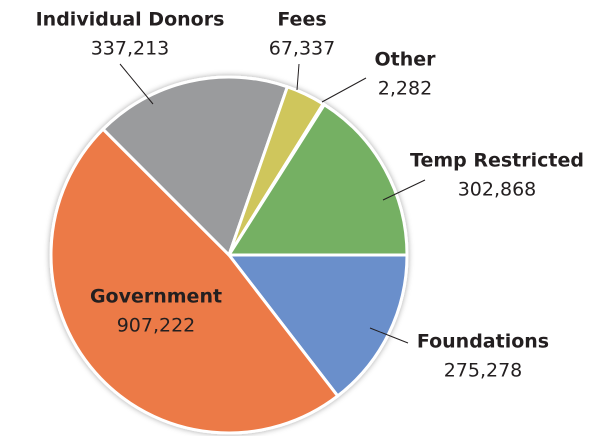 This screenshot has width=598, height=436. Describe the element at coordinates (130, 49) in the screenshot. I see `slice-value: 337,213` at that location.